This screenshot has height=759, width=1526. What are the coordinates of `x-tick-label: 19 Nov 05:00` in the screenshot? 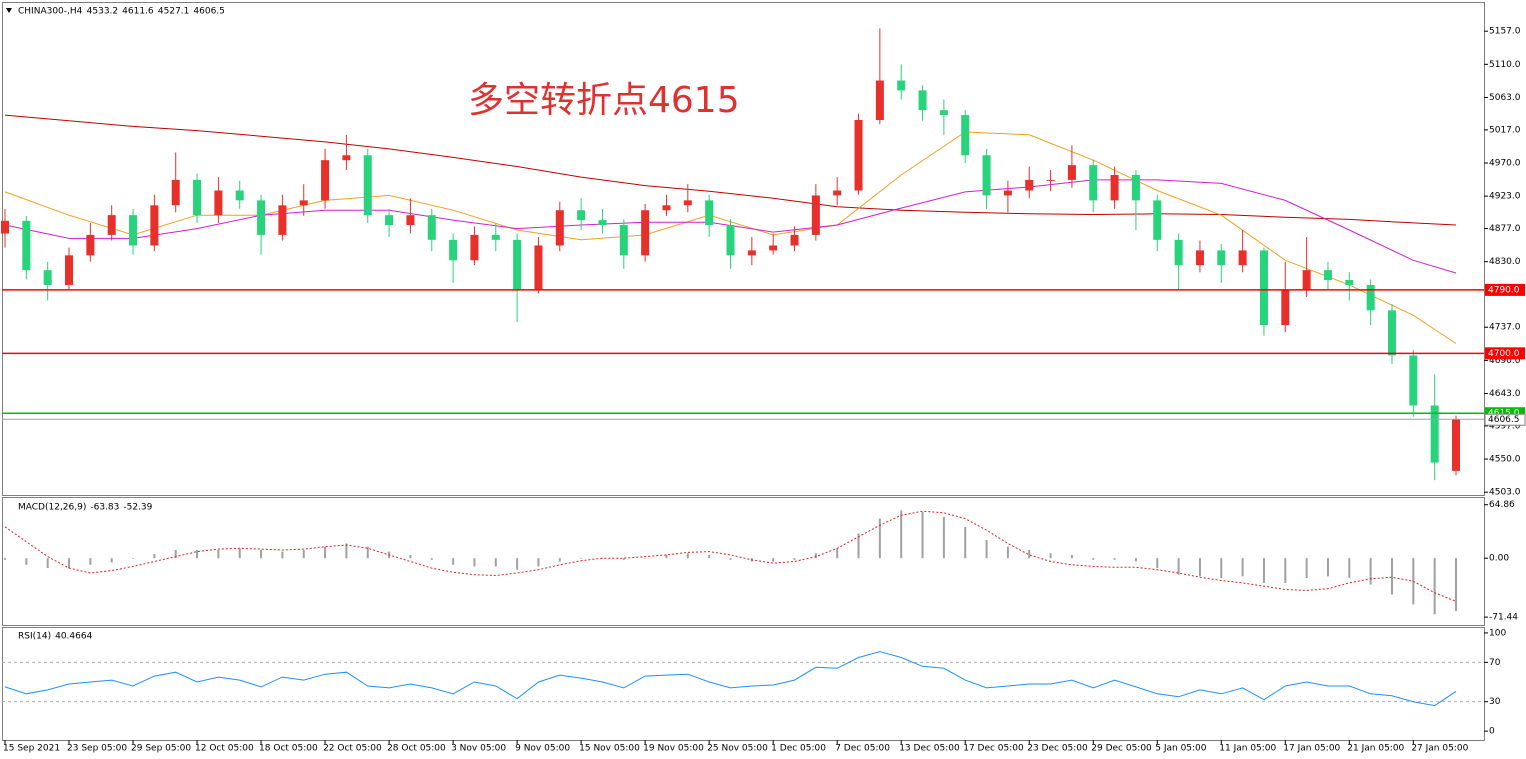 It's located at (673, 749).